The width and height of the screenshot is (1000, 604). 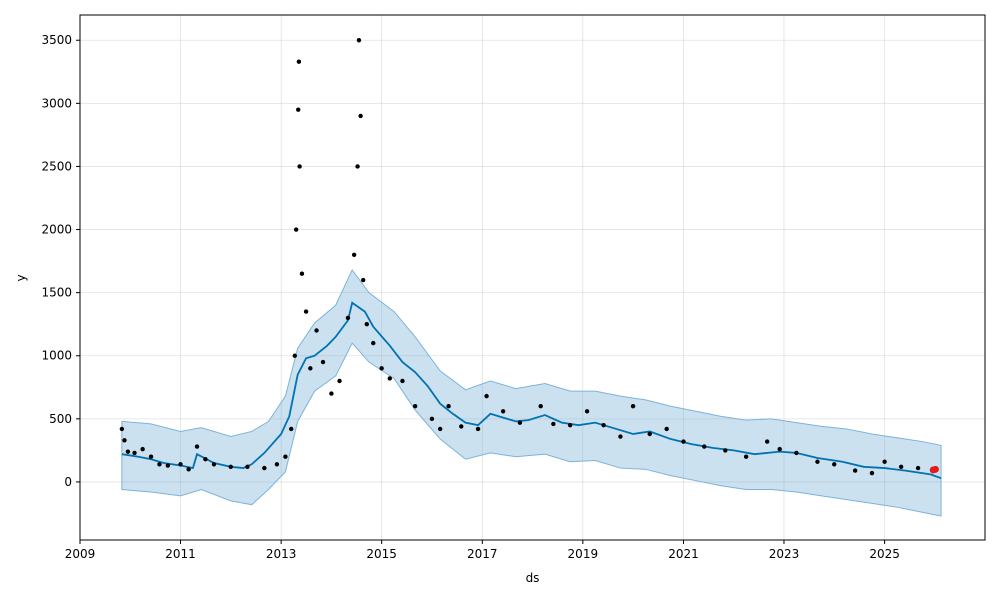 I want to click on x-tick-label: 2011, so click(x=180, y=554).